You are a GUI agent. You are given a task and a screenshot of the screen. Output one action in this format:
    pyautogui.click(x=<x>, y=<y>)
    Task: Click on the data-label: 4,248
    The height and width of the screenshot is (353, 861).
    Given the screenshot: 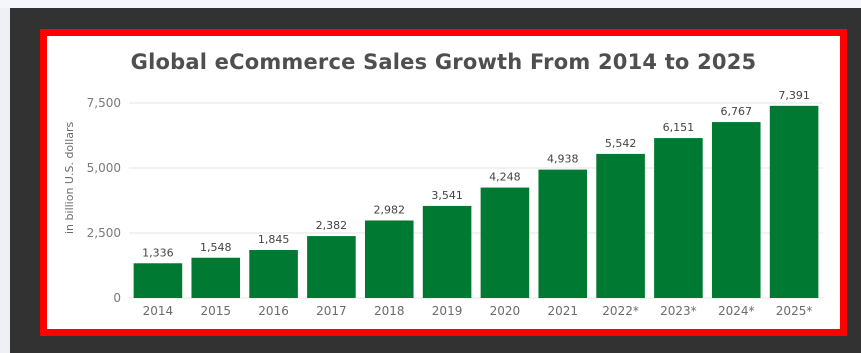 What is the action you would take?
    pyautogui.click(x=504, y=177)
    